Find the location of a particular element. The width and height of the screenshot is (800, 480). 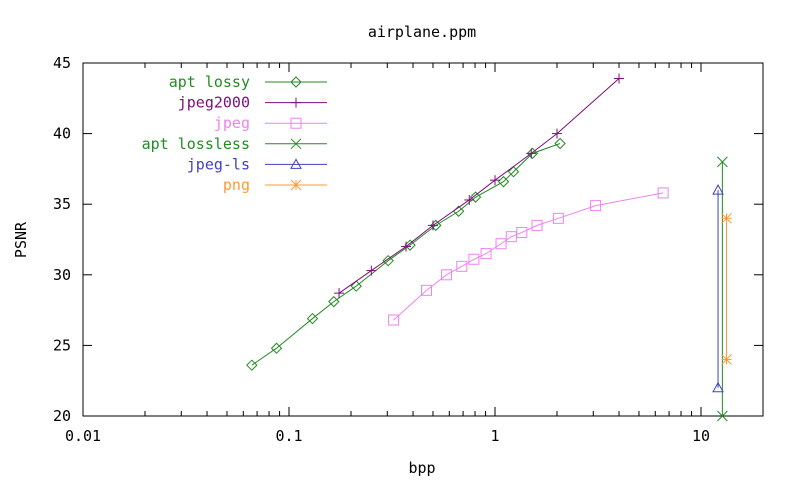

series-apt-lossless is located at coordinates (722, 289).